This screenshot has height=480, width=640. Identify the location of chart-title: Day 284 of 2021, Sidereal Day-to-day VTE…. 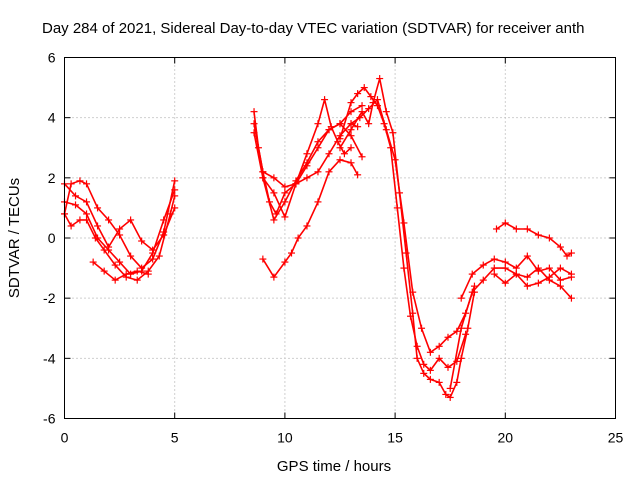
(313, 28).